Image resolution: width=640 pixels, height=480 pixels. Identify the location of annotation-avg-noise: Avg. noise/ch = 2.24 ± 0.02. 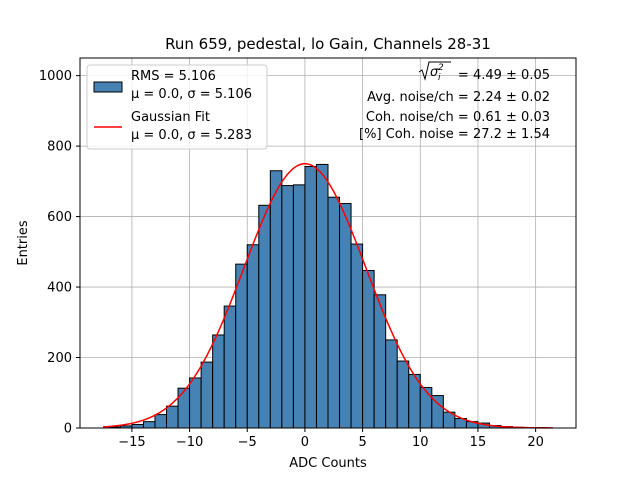
(458, 97).